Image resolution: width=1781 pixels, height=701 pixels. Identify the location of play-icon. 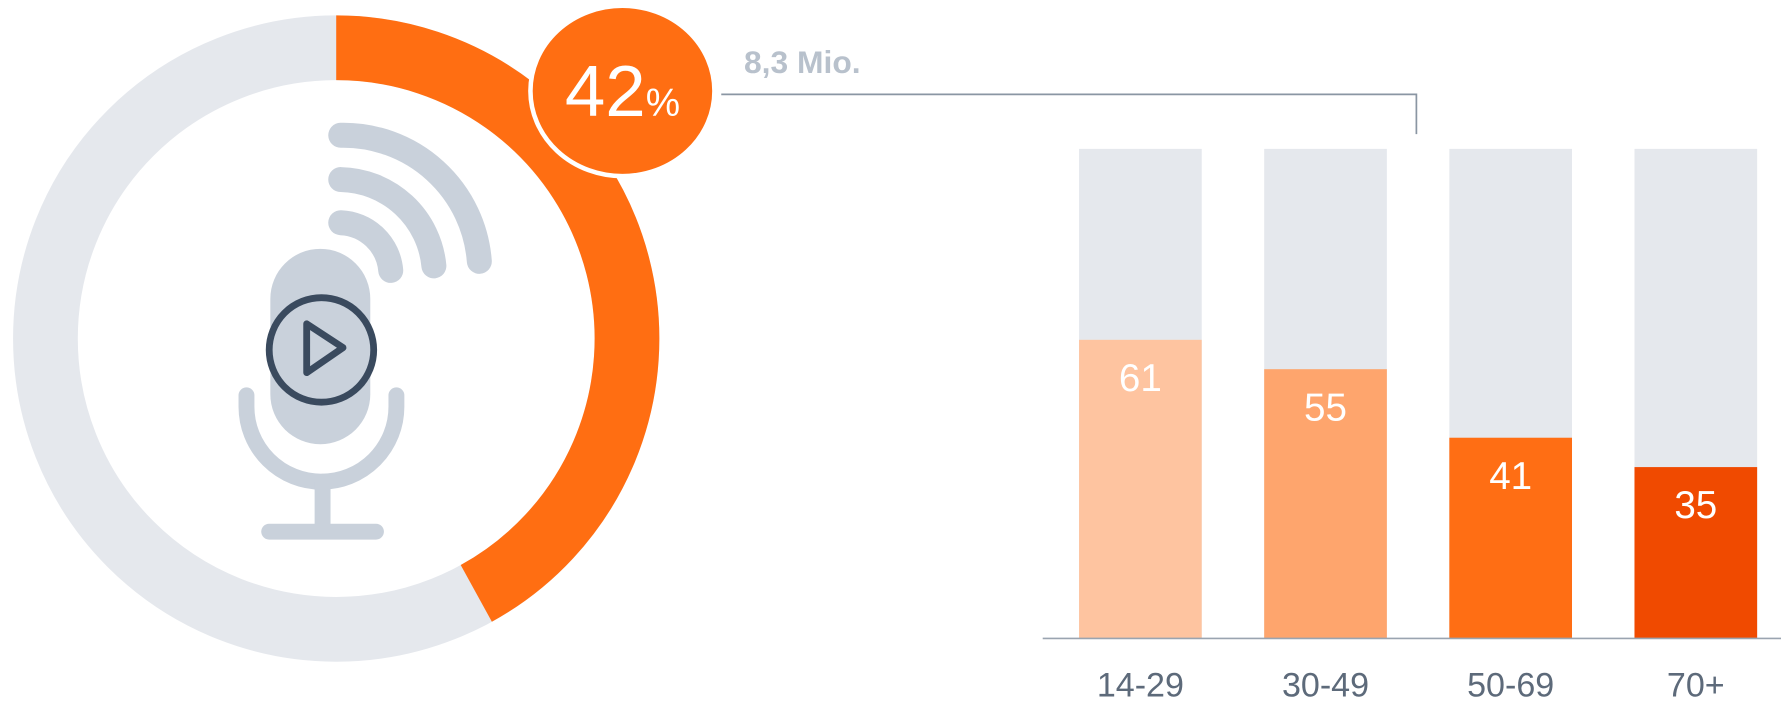
(325, 348).